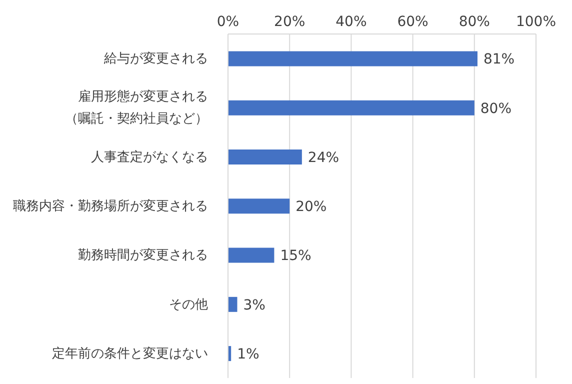 This screenshot has width=572, height=384. What do you see at coordinates (324, 158) in the screenshot?
I see `data-label: 24%` at bounding box center [324, 158].